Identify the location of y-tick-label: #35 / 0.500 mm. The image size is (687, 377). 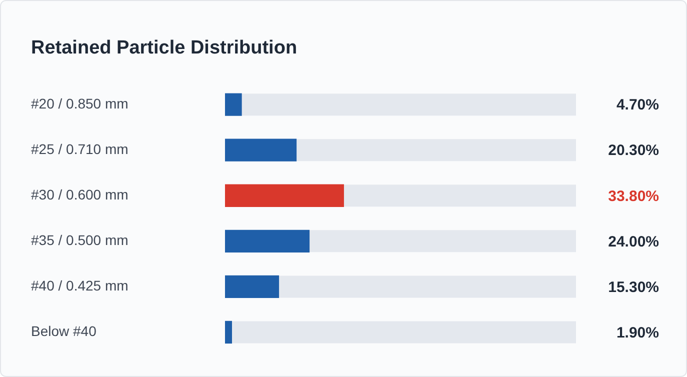
(79, 240).